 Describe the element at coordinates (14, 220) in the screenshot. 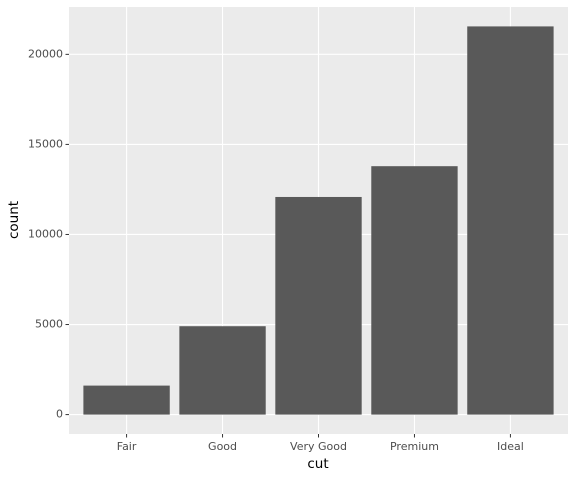

I see `y-axis-title: count` at that location.